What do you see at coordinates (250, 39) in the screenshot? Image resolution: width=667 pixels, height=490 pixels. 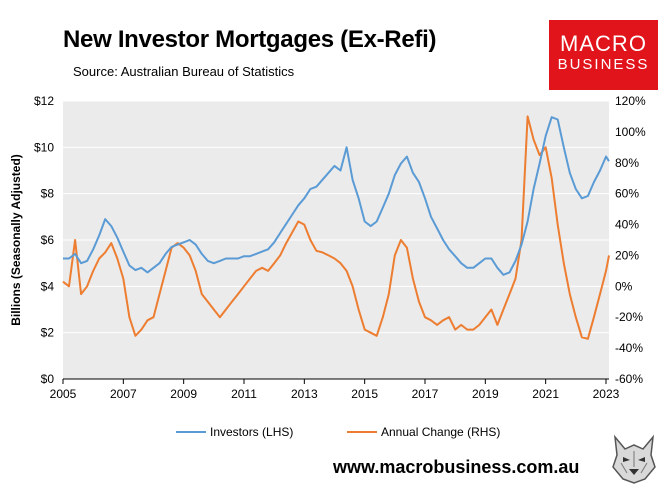 I see `chart-title: New Investor Mortgages (Ex-Refi)` at bounding box center [250, 39].